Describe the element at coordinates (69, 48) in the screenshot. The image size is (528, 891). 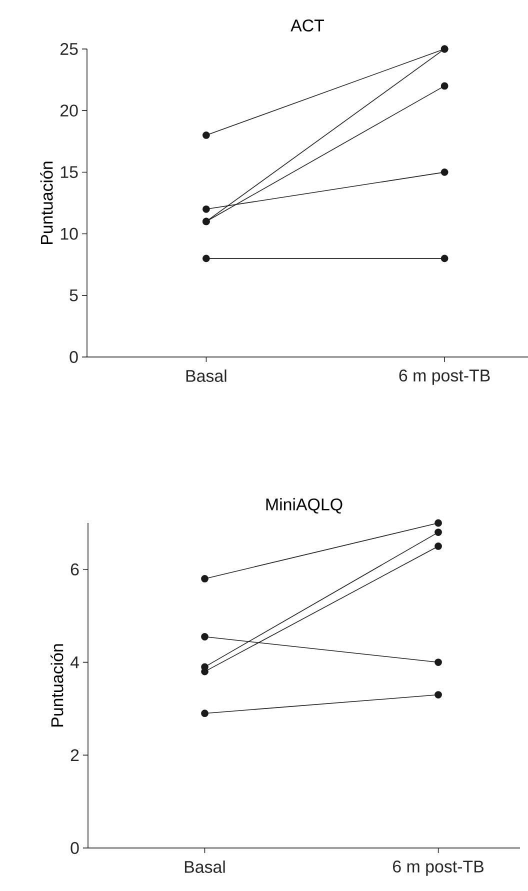
I see `y-tick-label: 25` at that location.